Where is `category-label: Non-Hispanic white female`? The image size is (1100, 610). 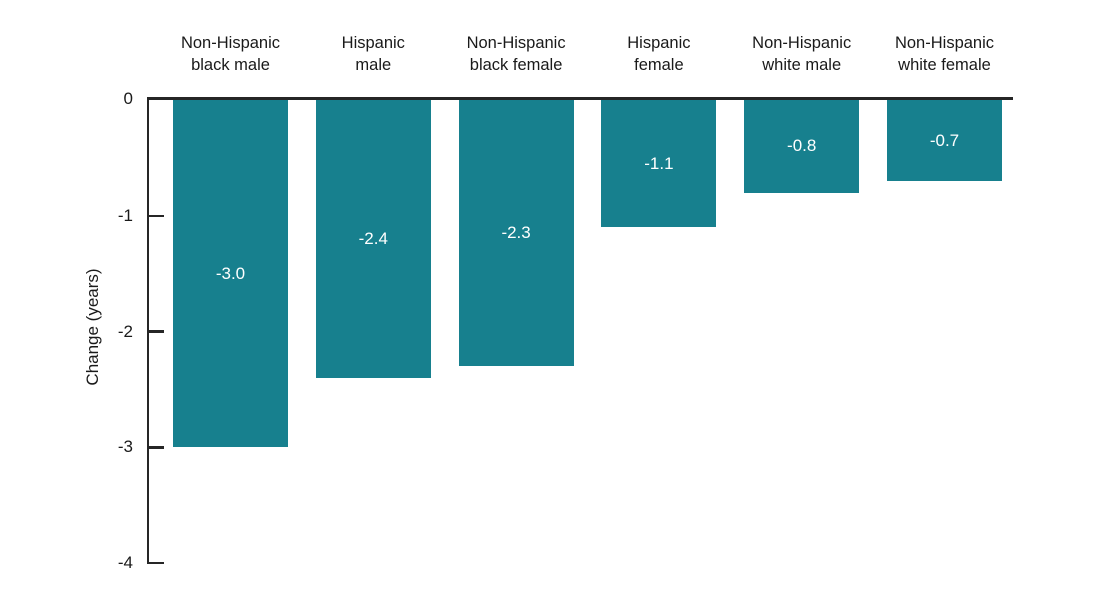 category-label: Non-Hispanic white female is located at coordinates (945, 54).